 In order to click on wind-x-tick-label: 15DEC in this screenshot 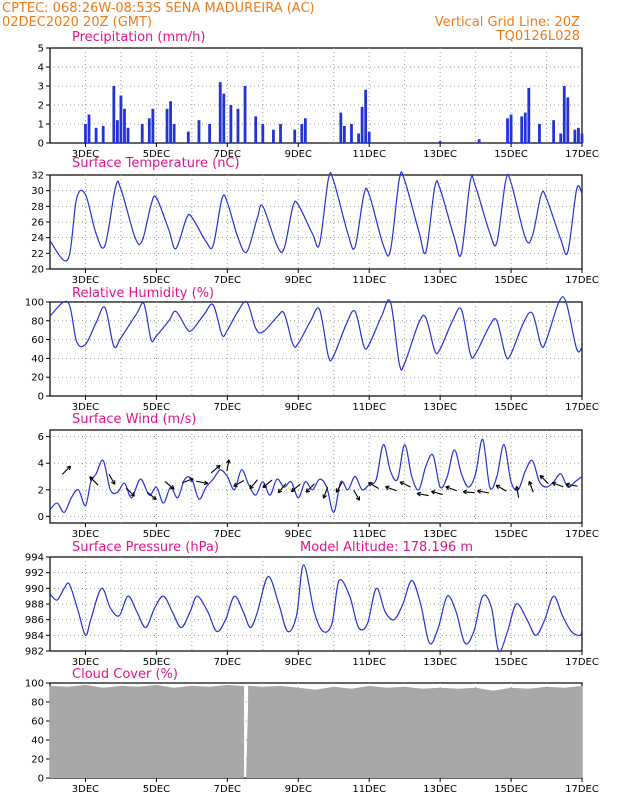, I will do `click(511, 534)`.